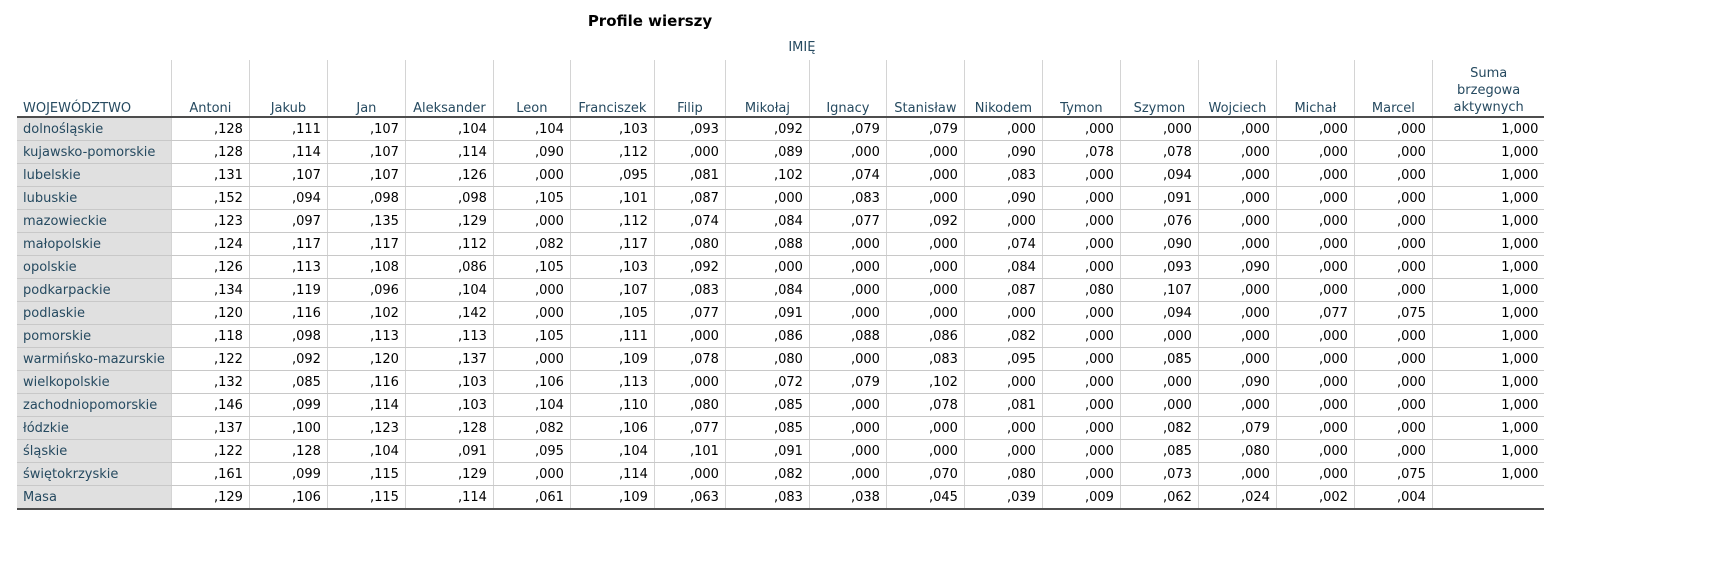  Describe the element at coordinates (1003, 405) in the screenshot. I see `table-cell: ,081` at that location.